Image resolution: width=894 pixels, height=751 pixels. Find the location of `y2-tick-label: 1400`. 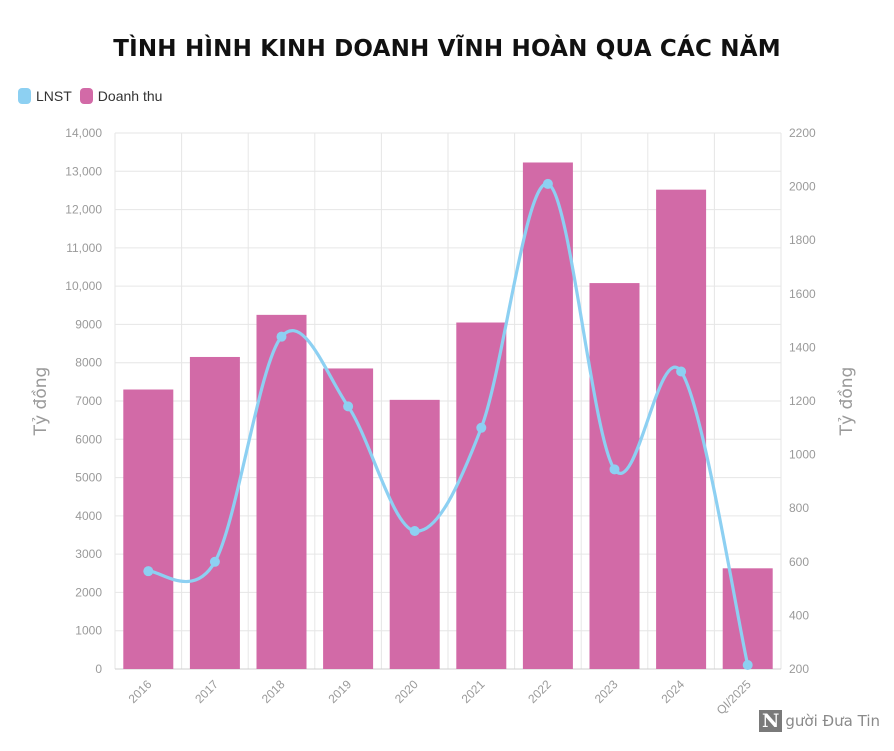

y2-tick-label: 1400 is located at coordinates (802, 347).